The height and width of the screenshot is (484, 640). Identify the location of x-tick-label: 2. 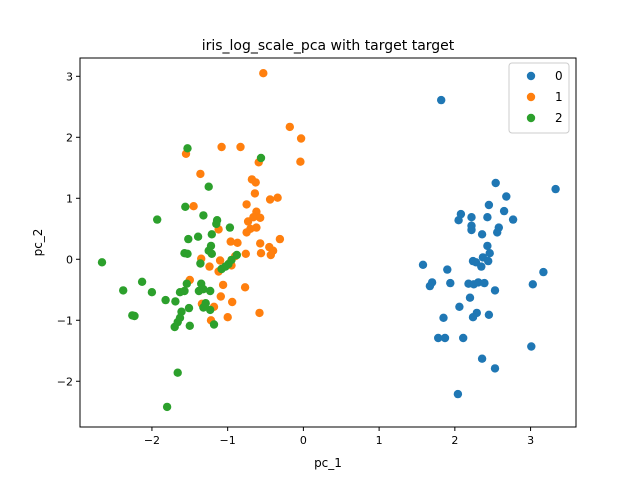
(454, 440).